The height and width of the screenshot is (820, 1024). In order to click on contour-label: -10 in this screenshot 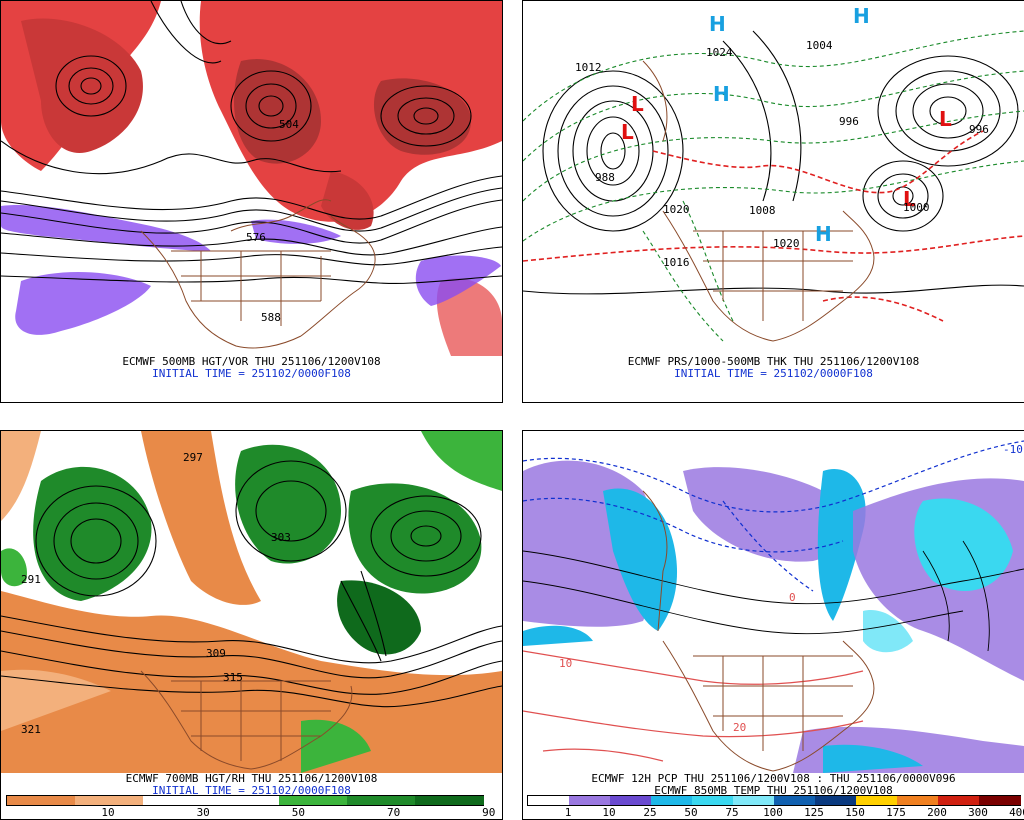, I will do `click(1013, 449)`.